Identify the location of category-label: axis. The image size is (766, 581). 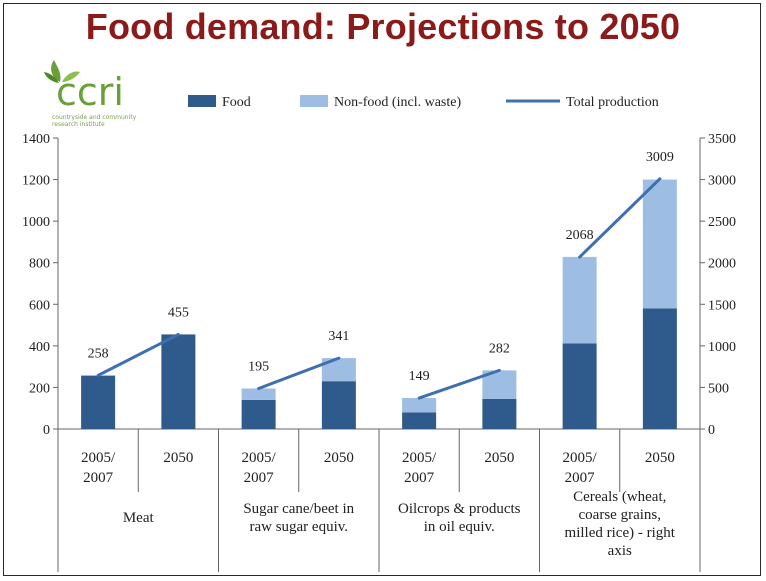
(620, 551).